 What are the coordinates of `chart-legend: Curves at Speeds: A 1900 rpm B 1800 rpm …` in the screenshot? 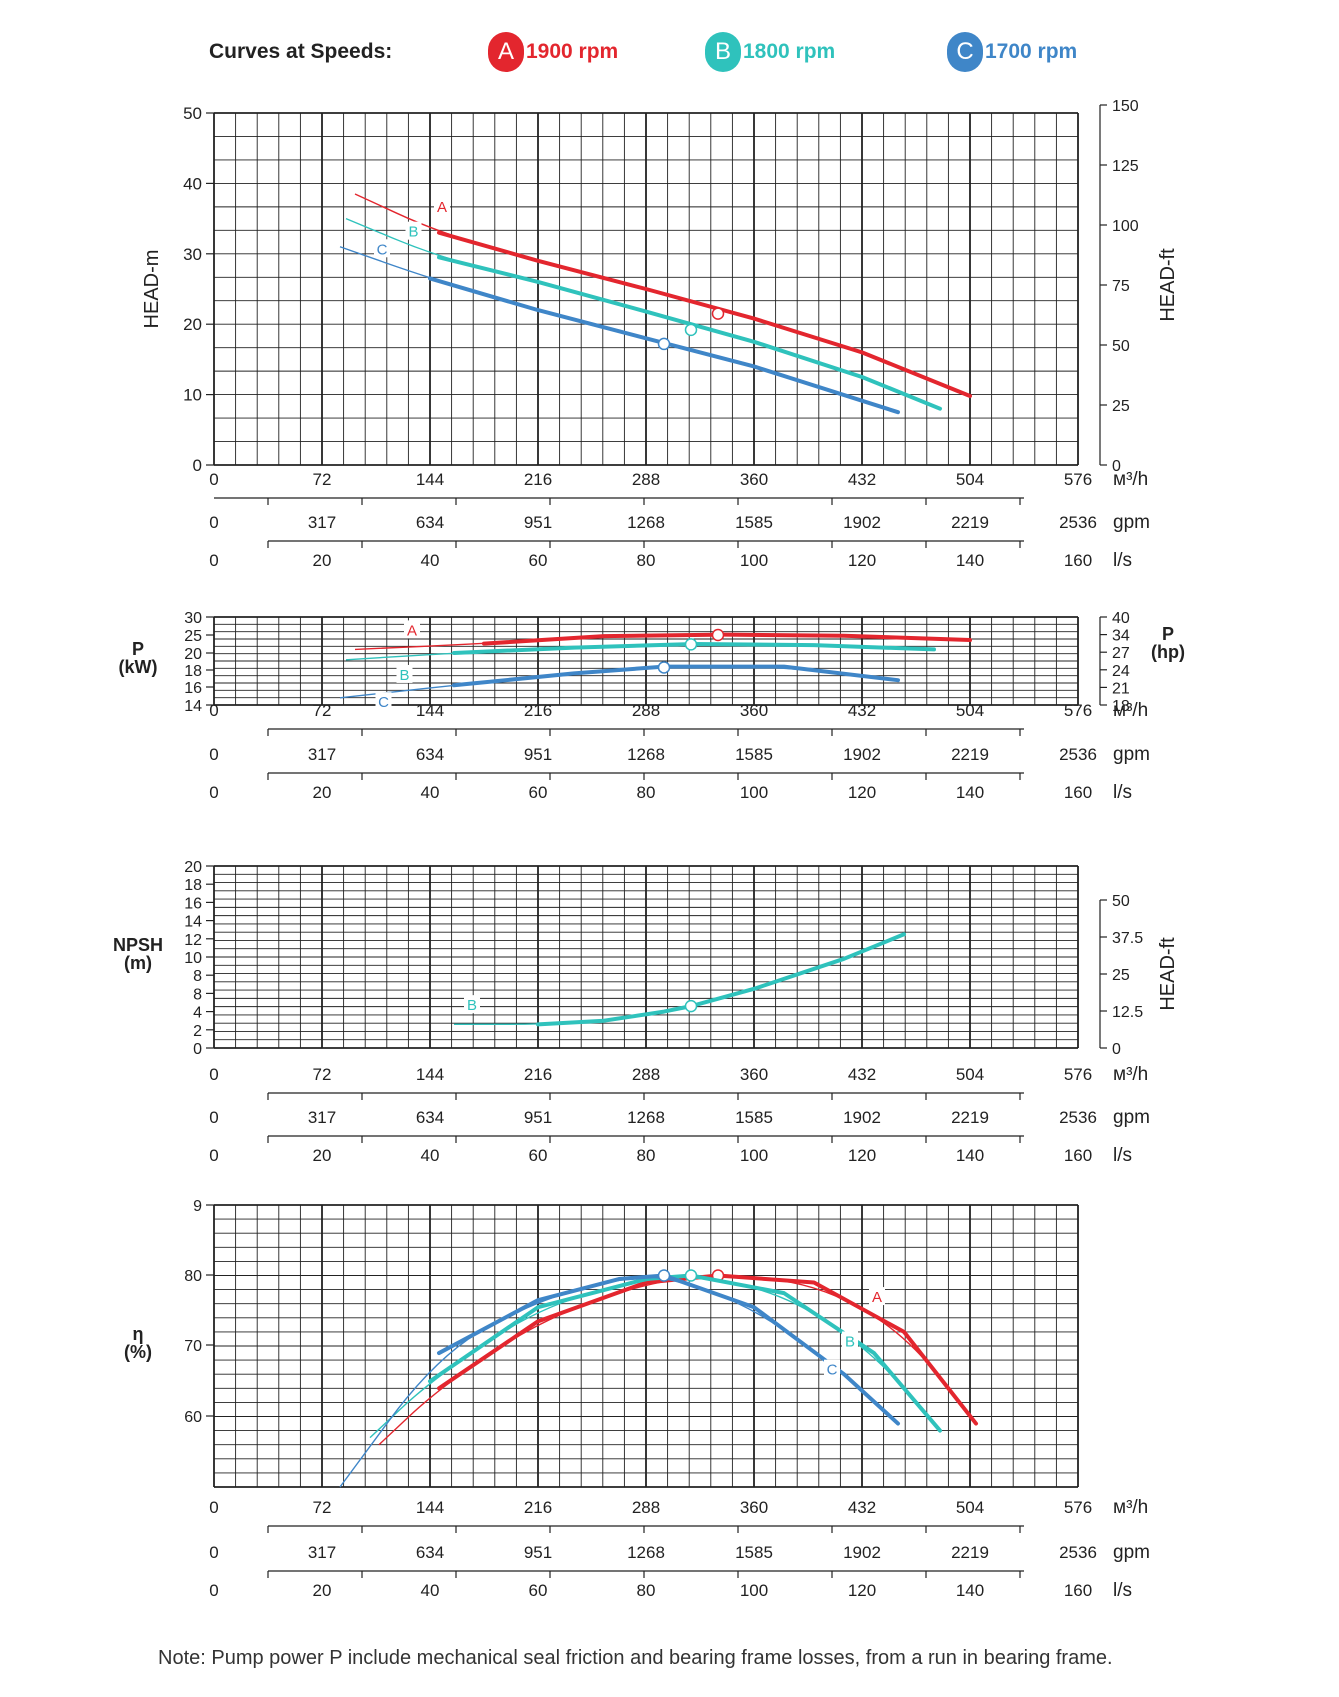 It's located at (669, 51).